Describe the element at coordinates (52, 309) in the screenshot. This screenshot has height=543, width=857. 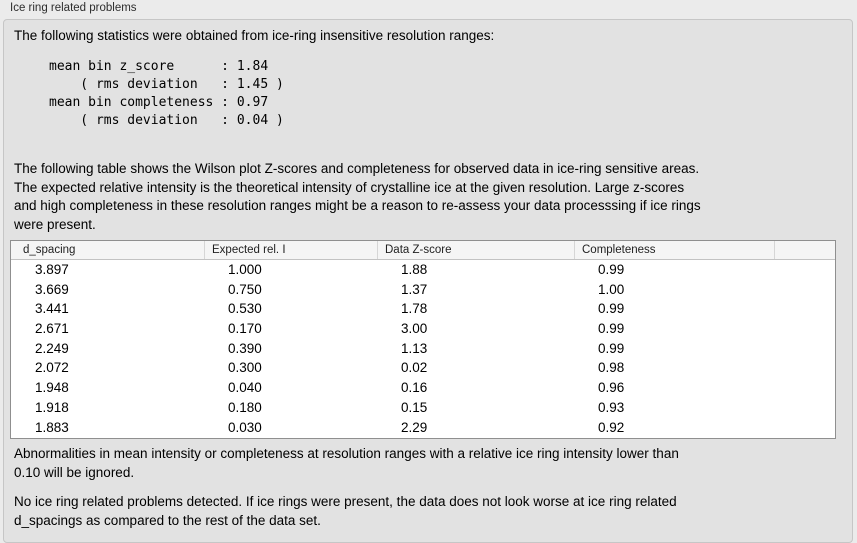
I see `table-cell: 3.441` at that location.